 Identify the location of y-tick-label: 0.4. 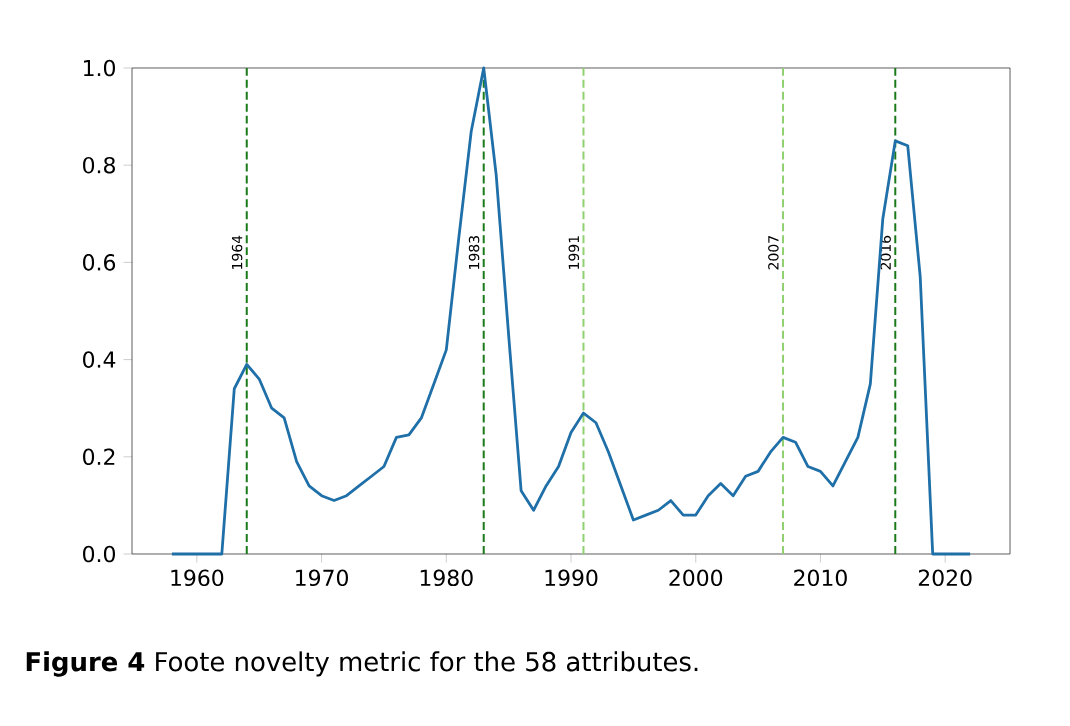
(99, 359).